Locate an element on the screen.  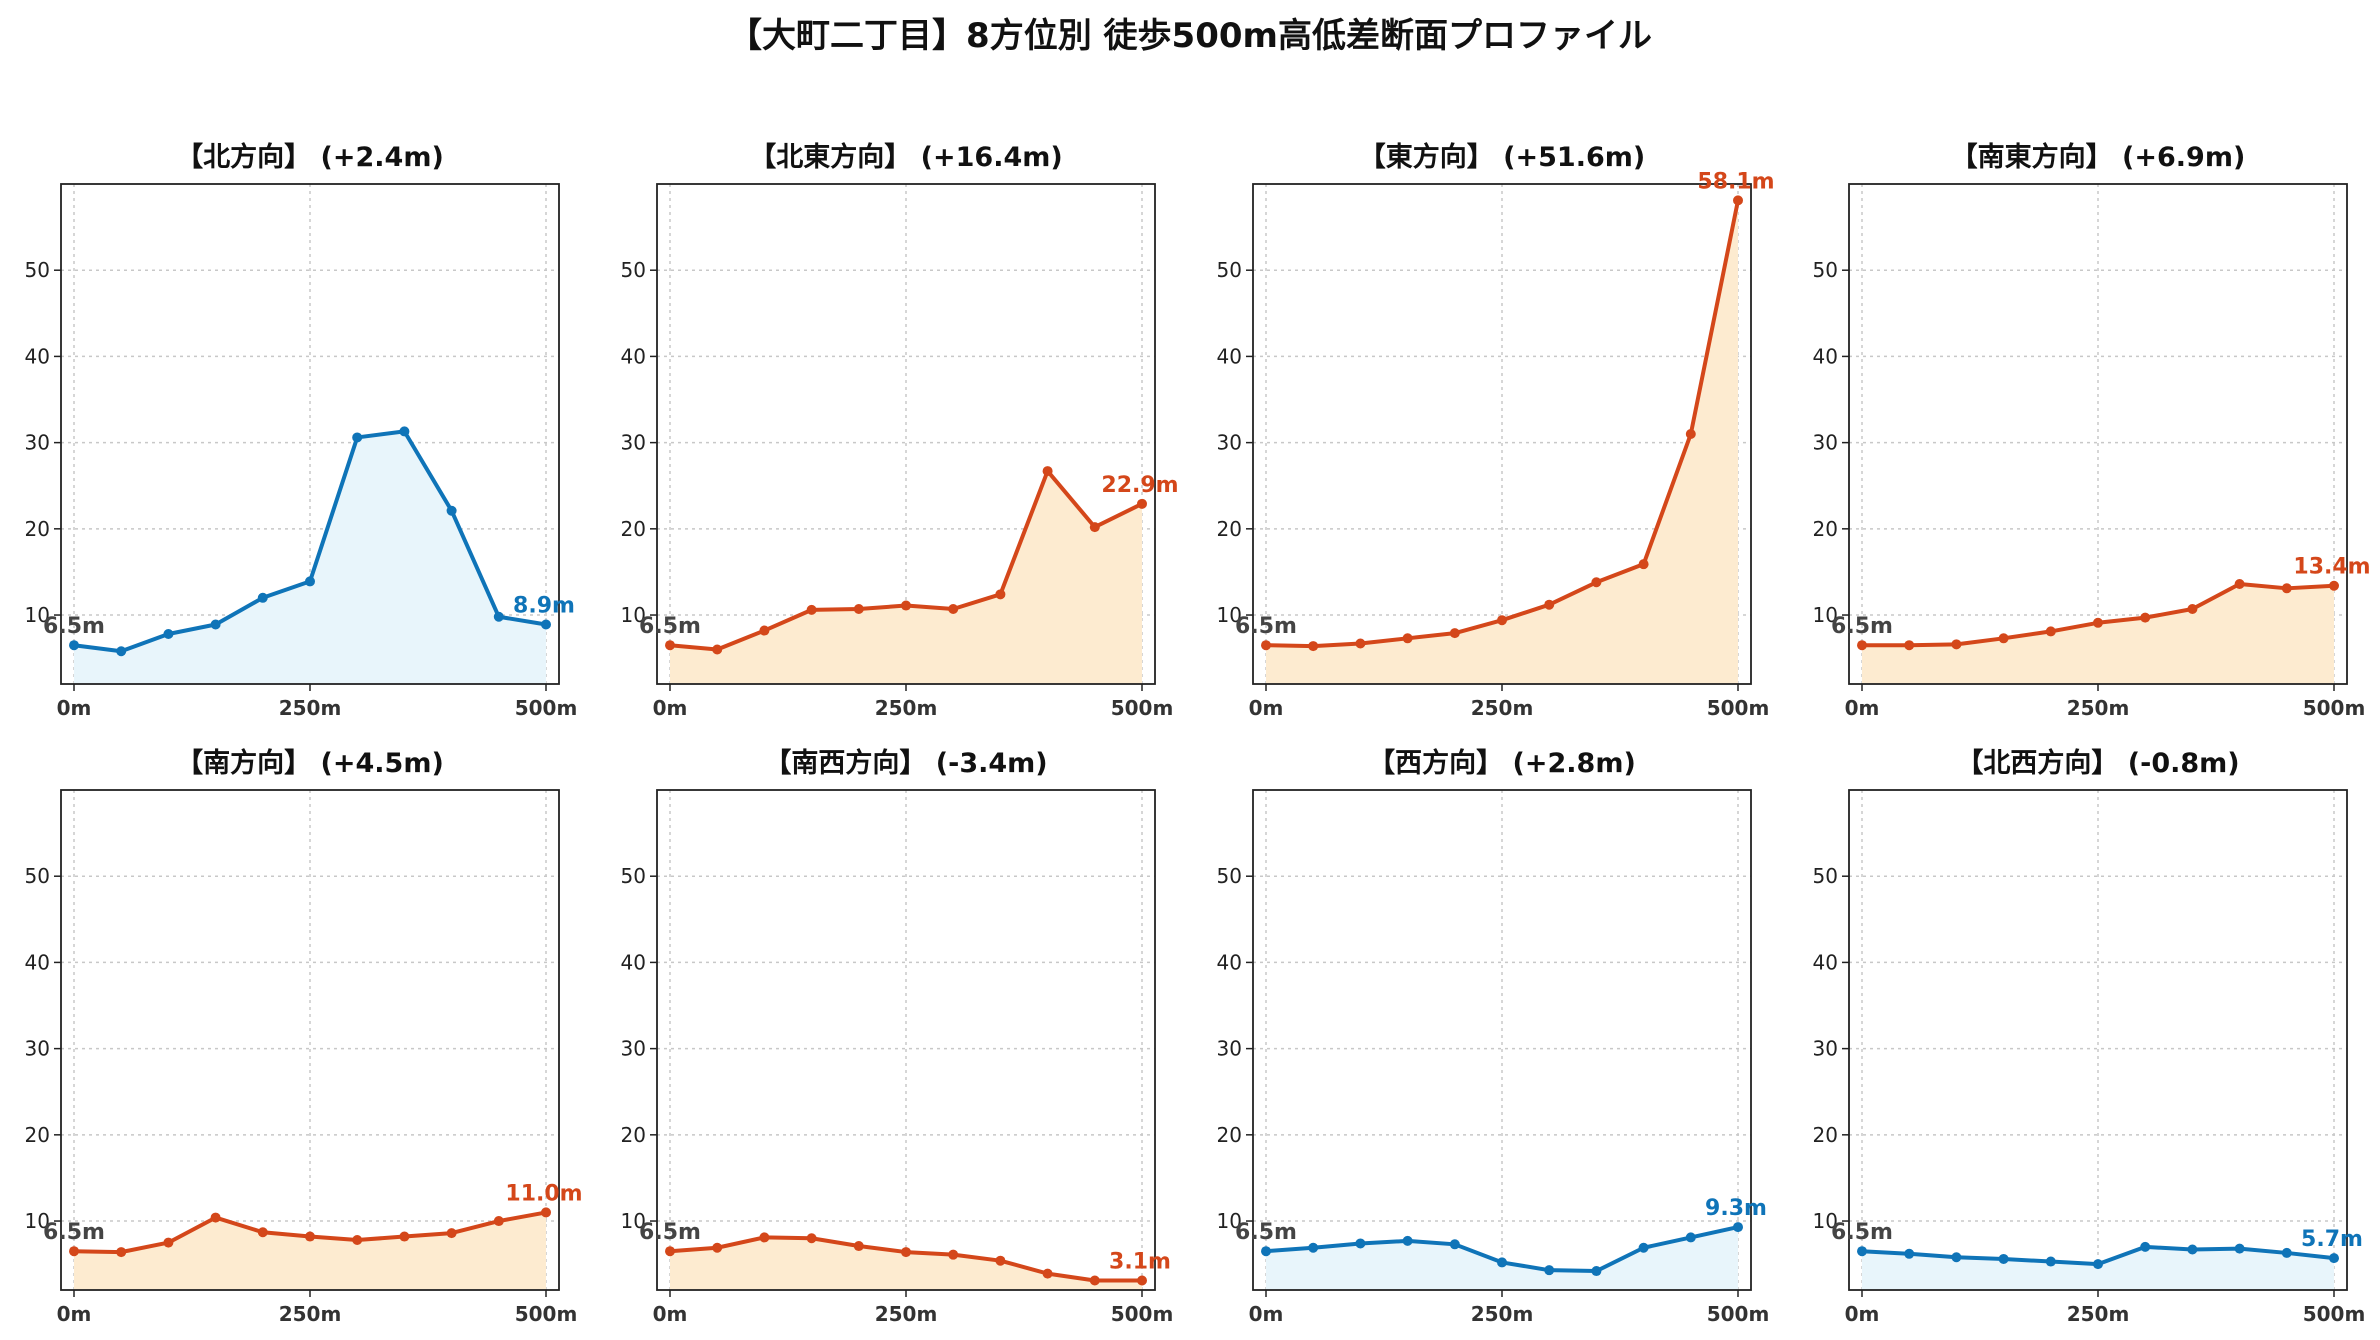
end-elevation-label: 3.1m is located at coordinates (1140, 1262).